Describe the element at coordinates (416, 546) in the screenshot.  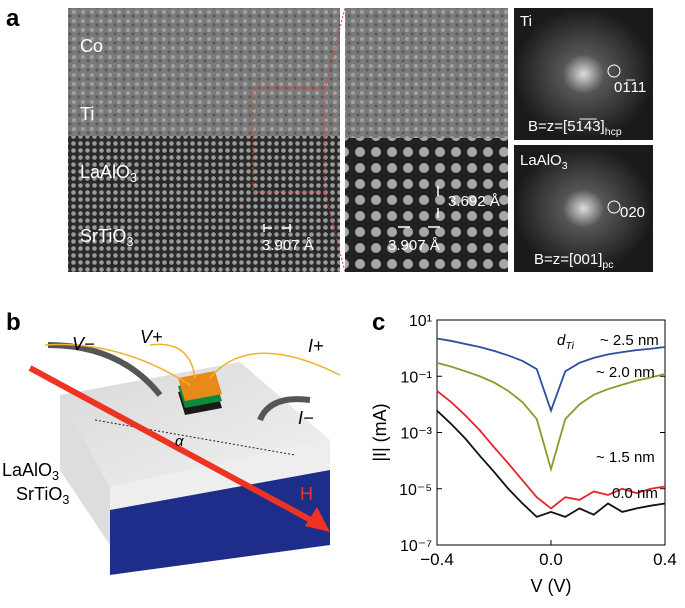
I see `y-tick-label: 10⁻⁷` at that location.